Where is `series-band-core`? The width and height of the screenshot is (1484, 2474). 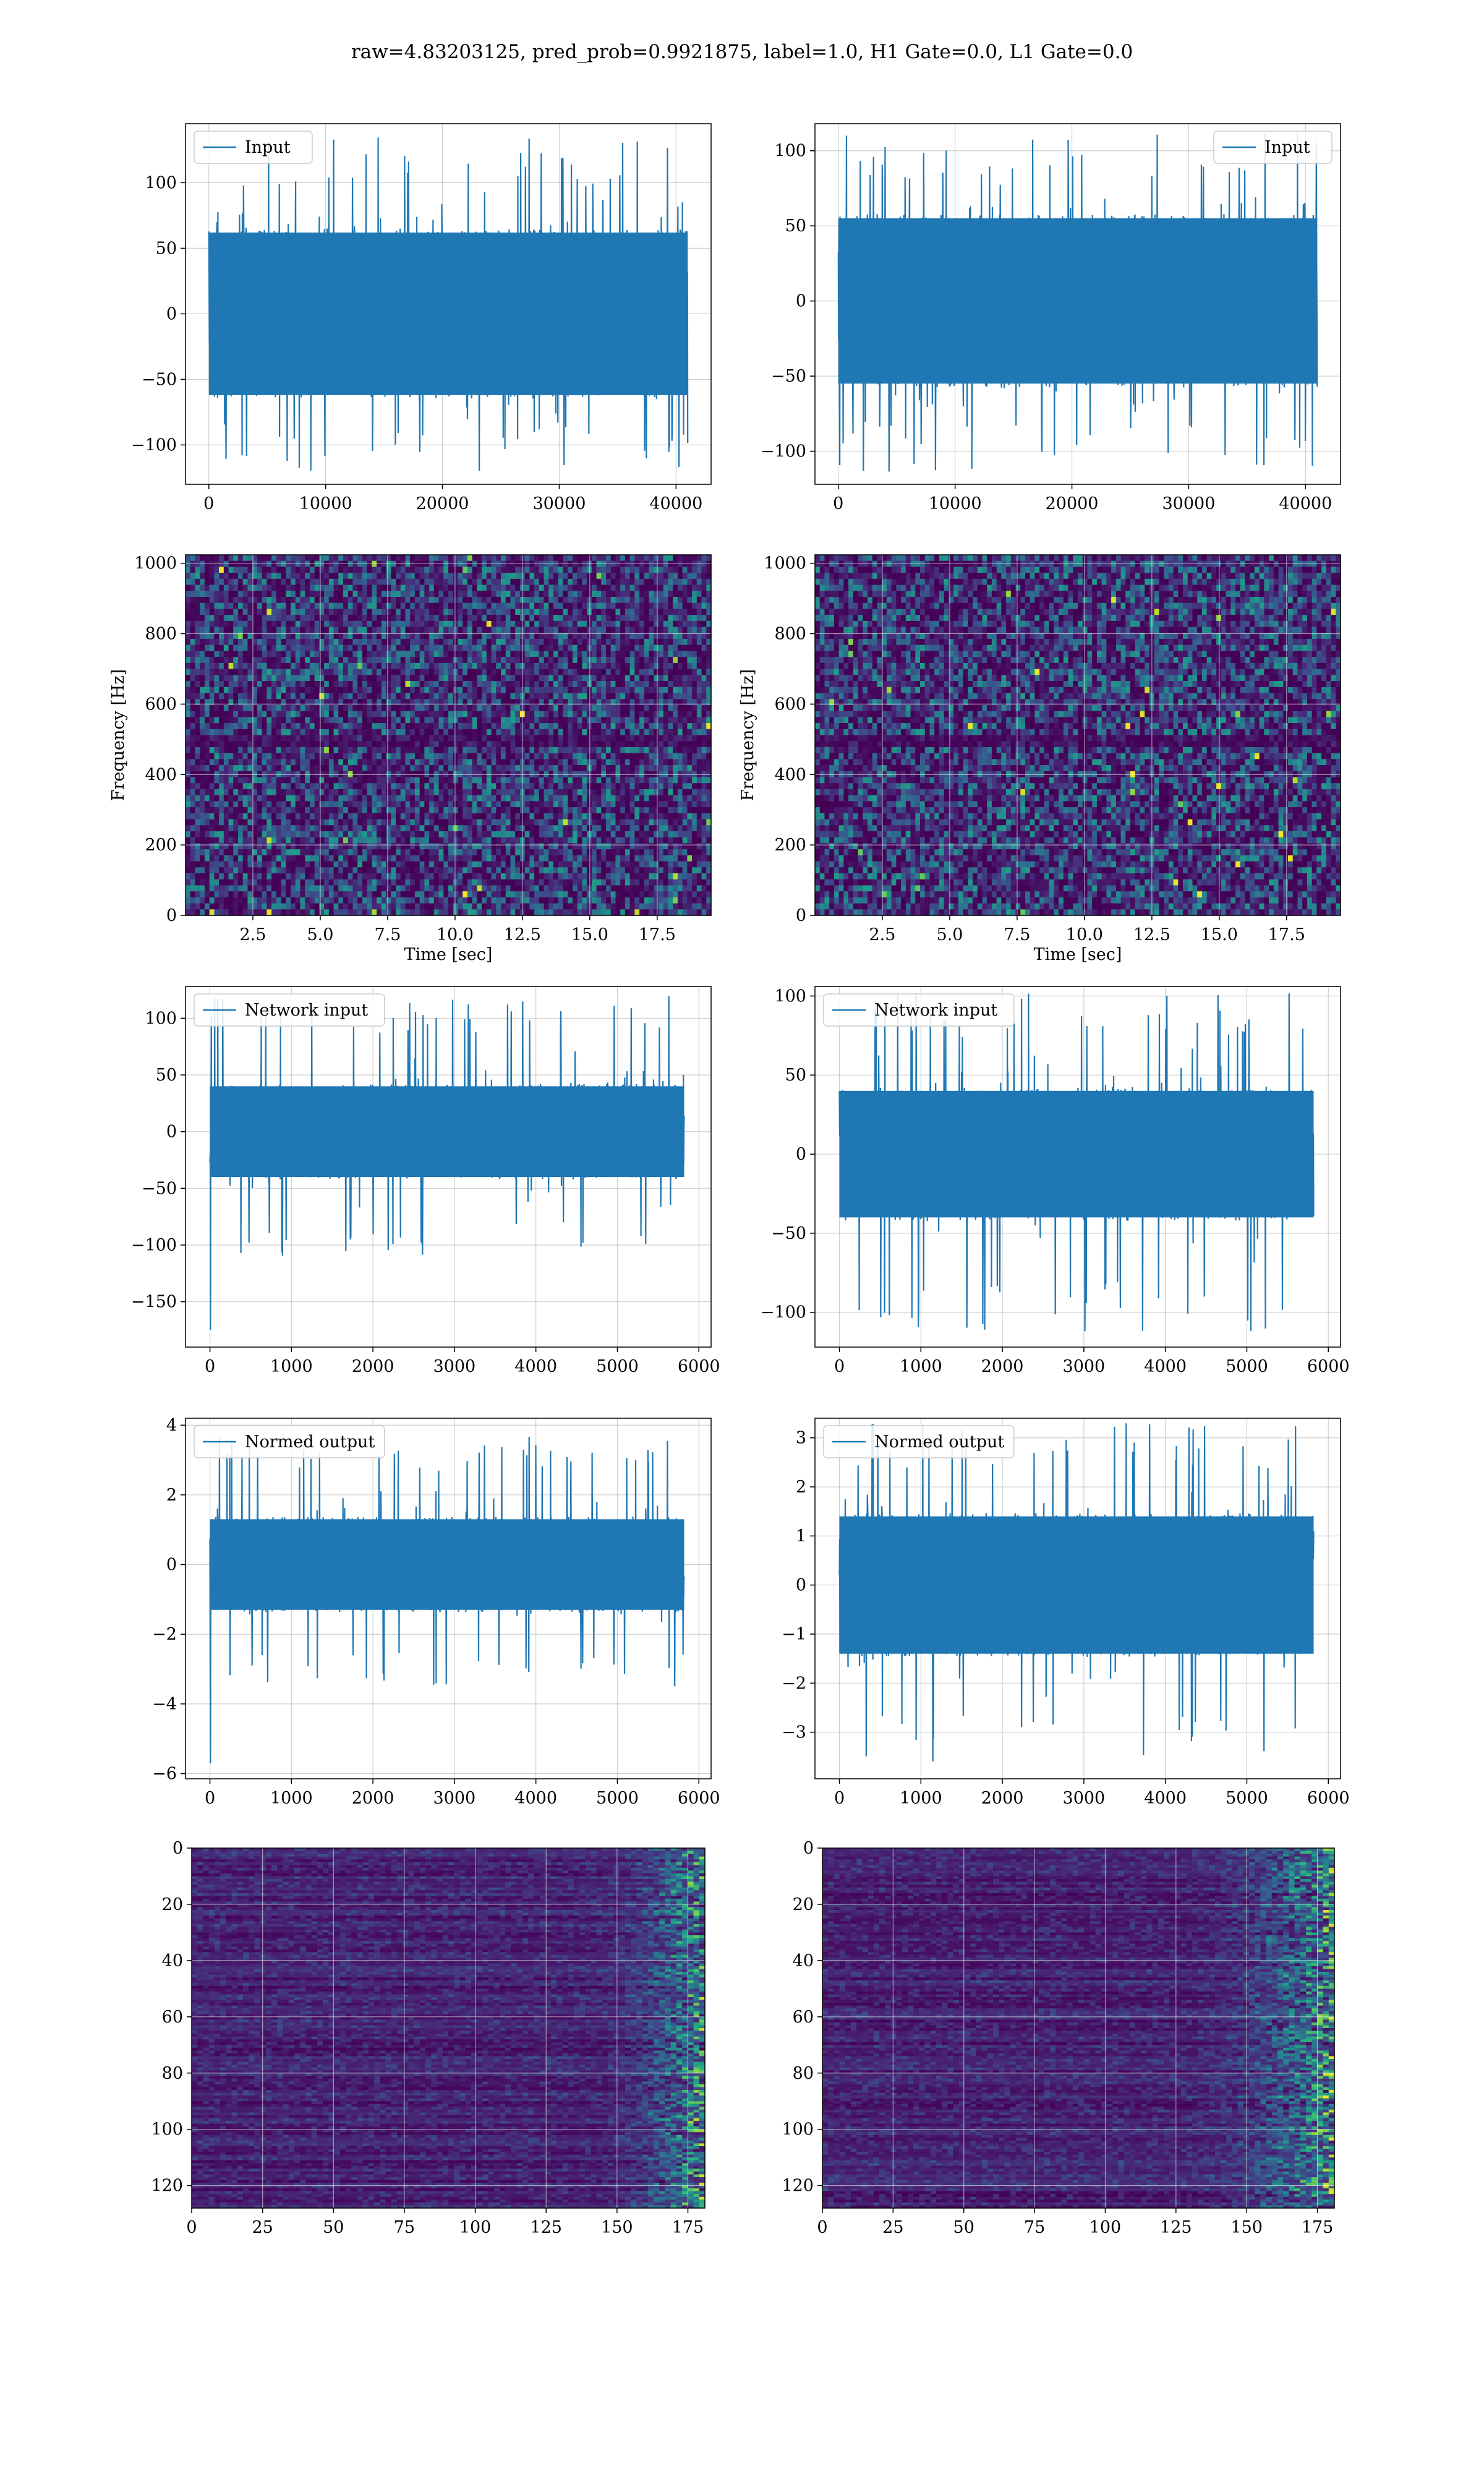 series-band-core is located at coordinates (1077, 300).